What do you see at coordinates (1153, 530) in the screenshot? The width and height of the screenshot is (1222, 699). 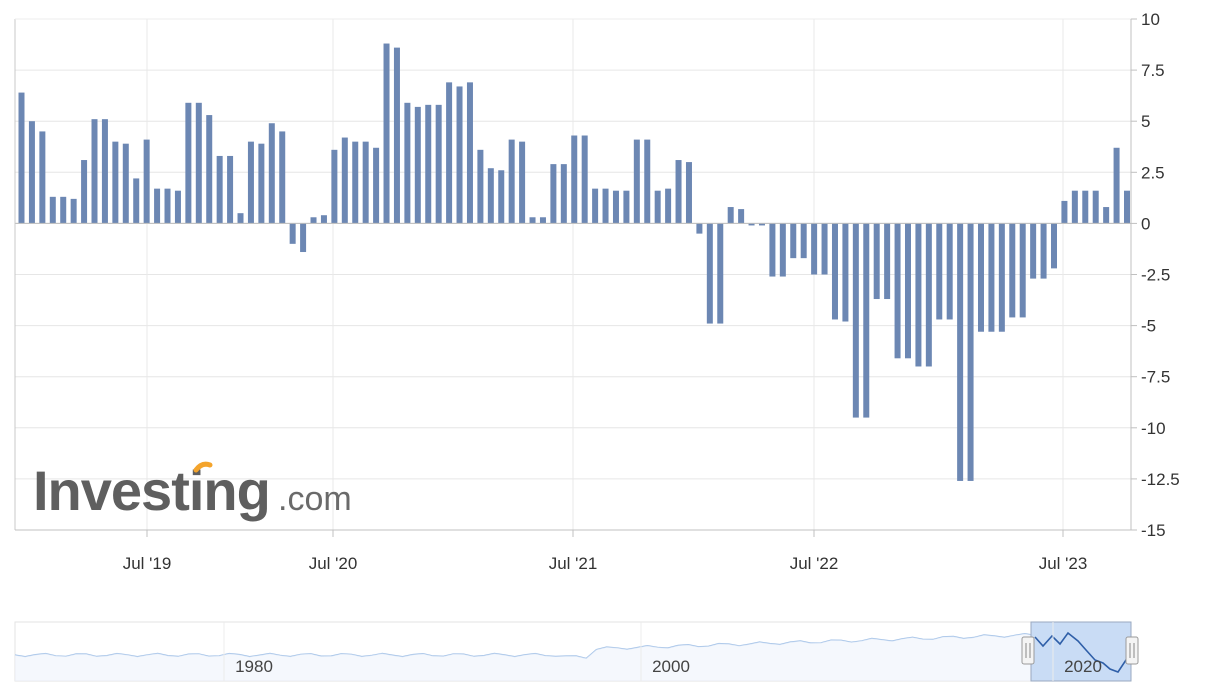 I see `y-tick-label: -15` at bounding box center [1153, 530].